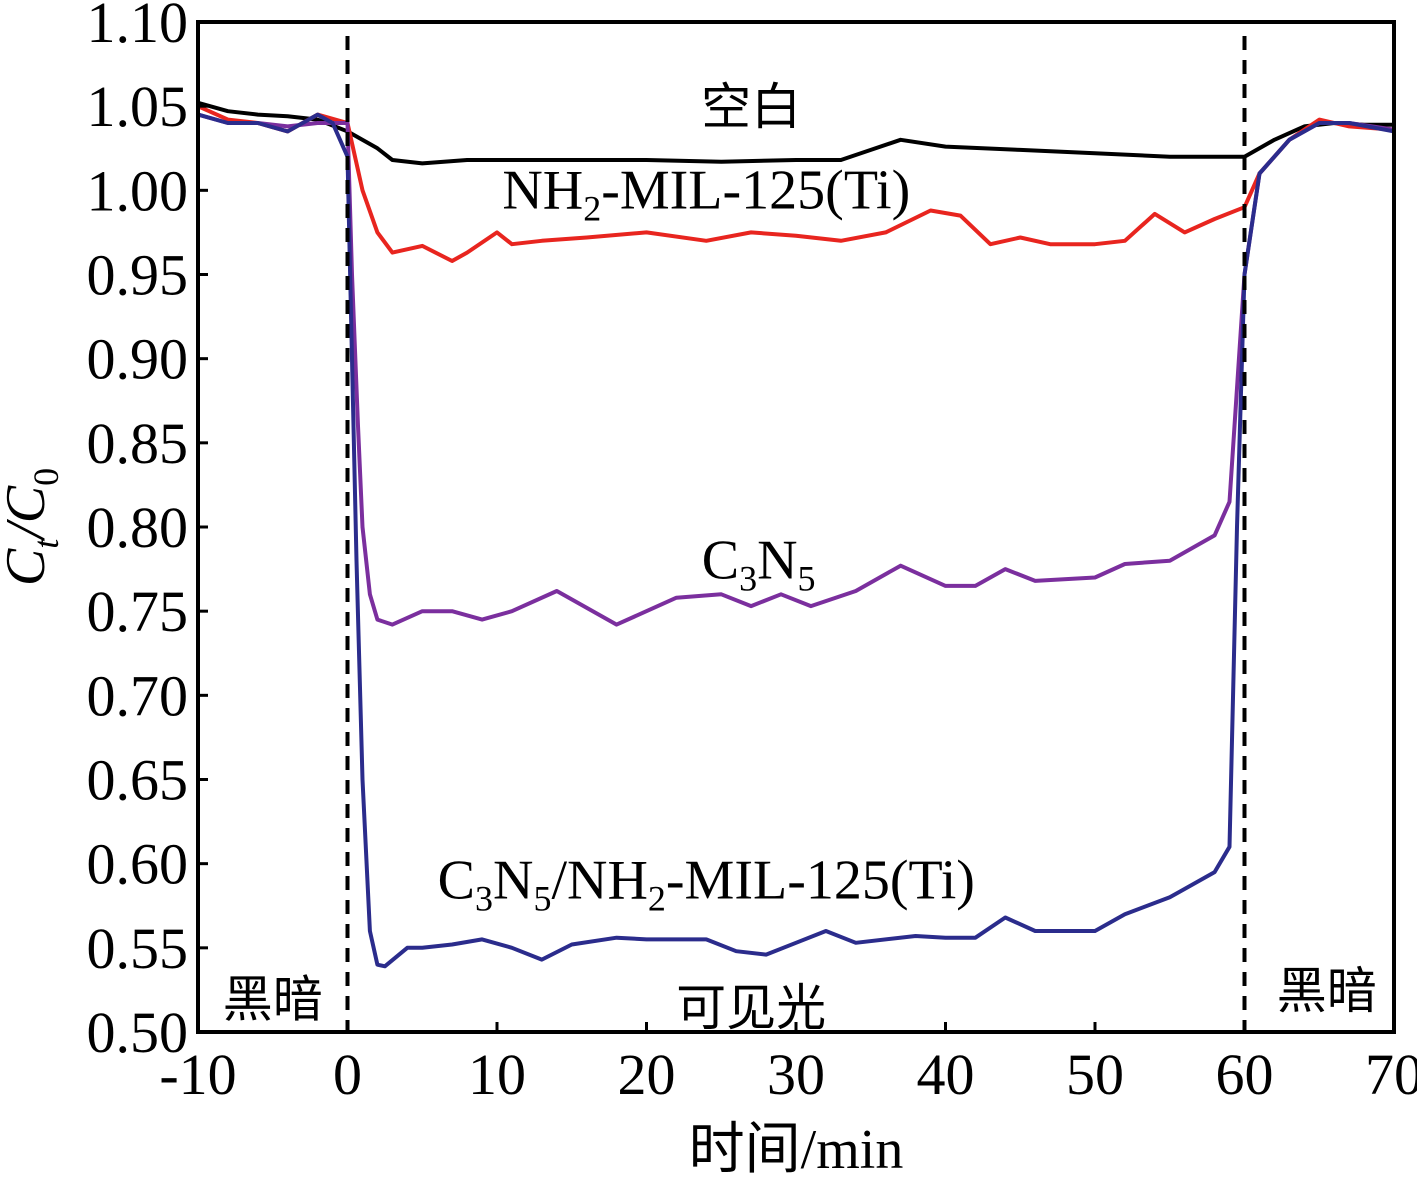 The height and width of the screenshot is (1181, 1417). What do you see at coordinates (273, 999) in the screenshot?
I see `region-label-dark-left: 黑暗` at bounding box center [273, 999].